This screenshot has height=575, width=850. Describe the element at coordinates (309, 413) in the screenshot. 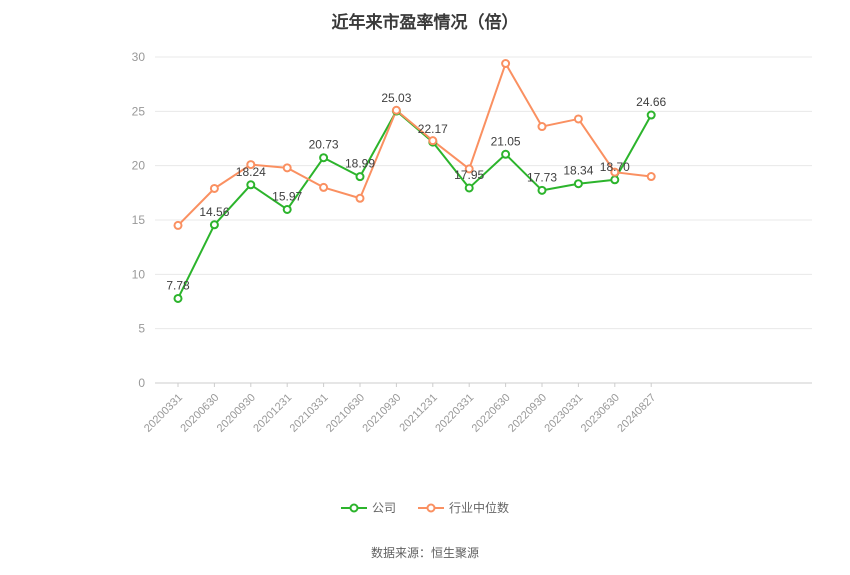

I see `x-axis-label: 20210331` at that location.